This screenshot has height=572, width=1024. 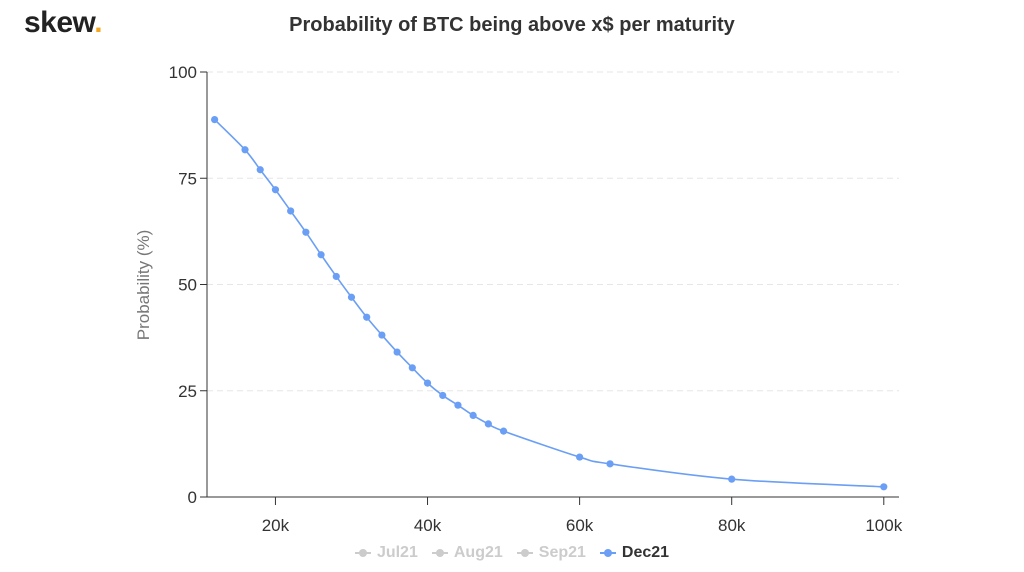 I want to click on legend-item-dec21: Dec21, so click(x=634, y=553).